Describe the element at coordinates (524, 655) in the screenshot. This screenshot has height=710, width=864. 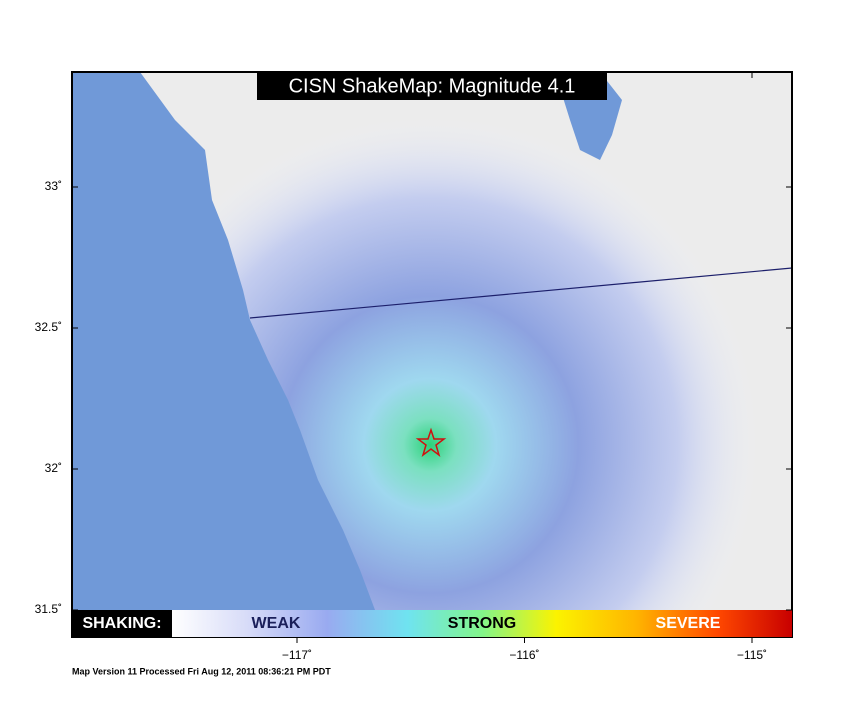
I see `lon-label: −116˚` at that location.